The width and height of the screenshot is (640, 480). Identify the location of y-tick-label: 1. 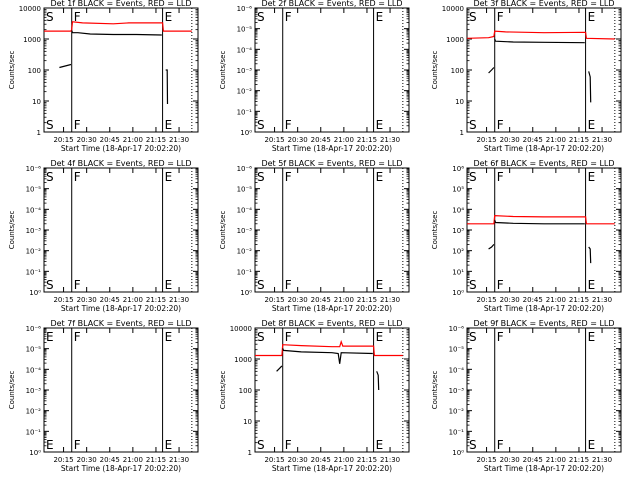
(250, 453).